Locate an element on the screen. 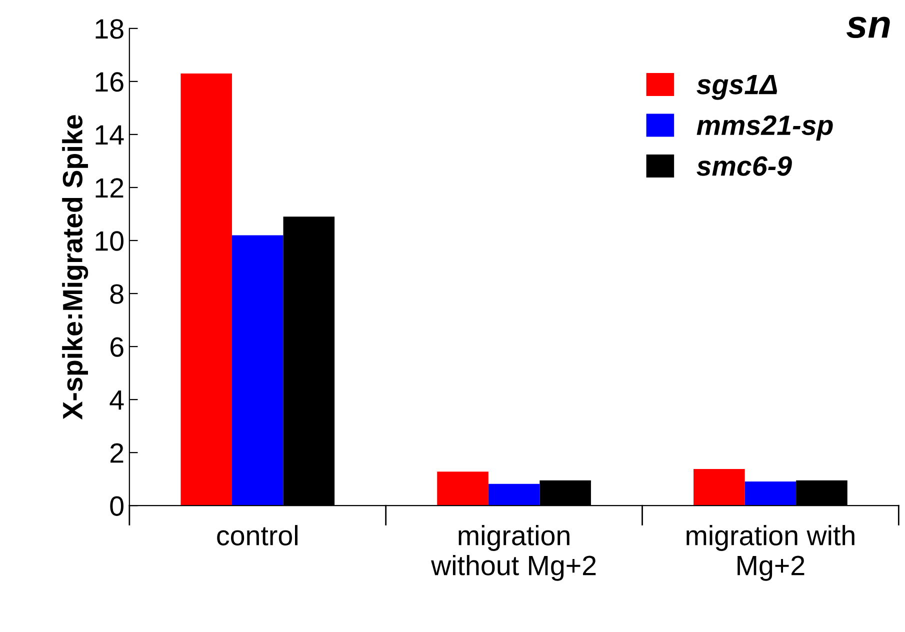  y-tick-label: 16 is located at coordinates (110, 82).